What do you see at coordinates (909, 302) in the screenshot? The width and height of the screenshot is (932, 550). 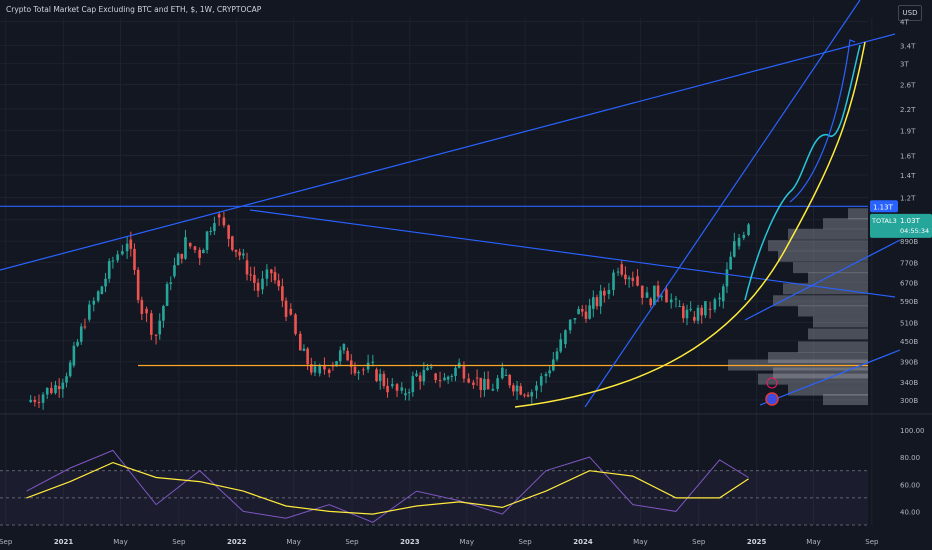 I see `y-tick-label: 590B` at bounding box center [909, 302].